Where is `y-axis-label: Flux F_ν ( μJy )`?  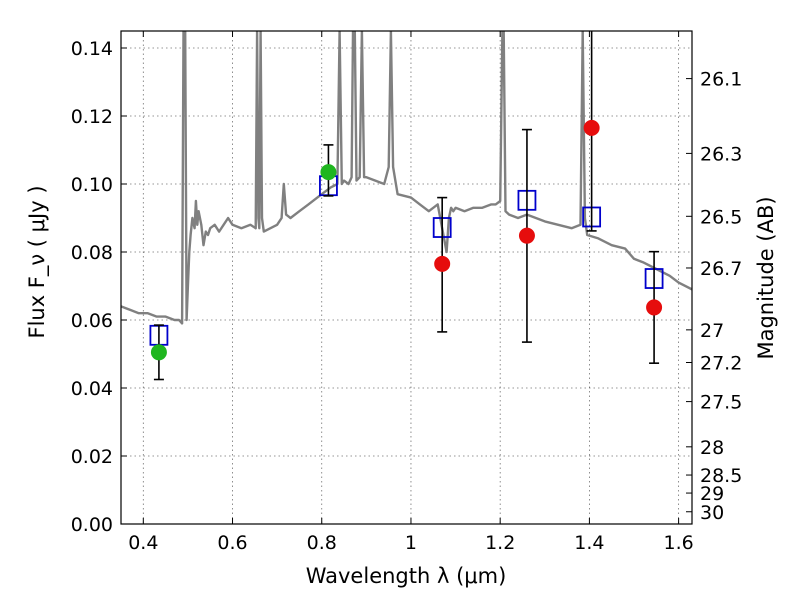
y-axis-label: Flux F_ν ( μJy ) is located at coordinates (37, 261).